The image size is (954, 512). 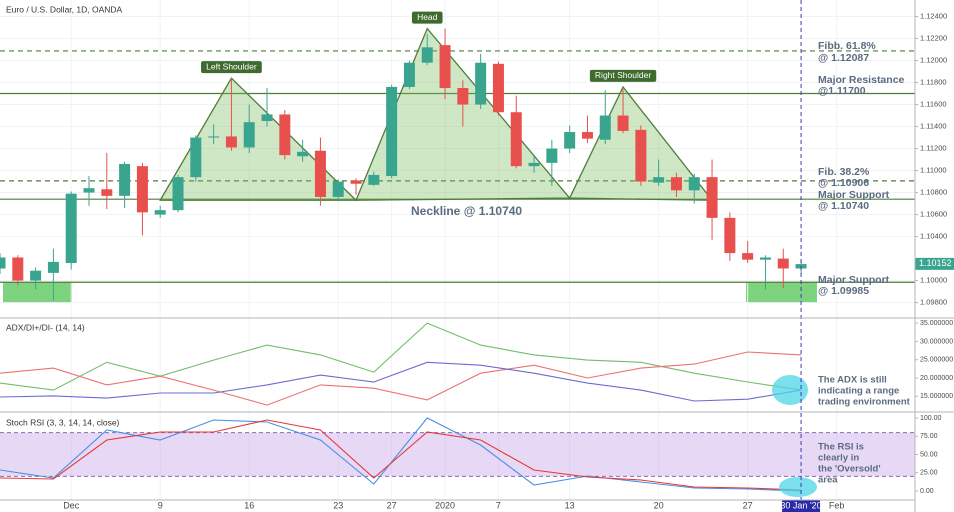 I want to click on x-tick-label: 13, so click(x=570, y=505).